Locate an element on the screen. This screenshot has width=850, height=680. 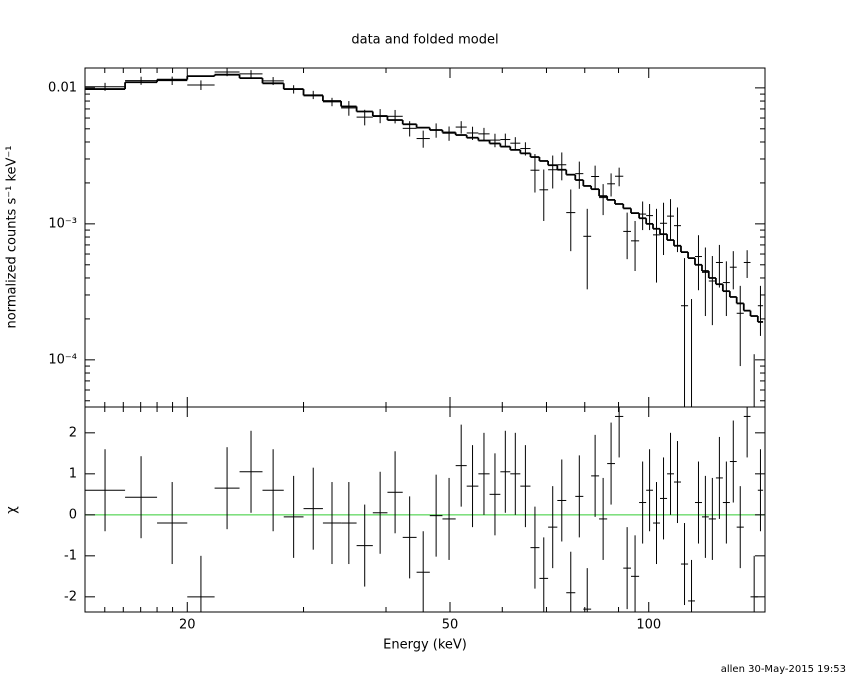
x-tick-label: 100 is located at coordinates (648, 625).